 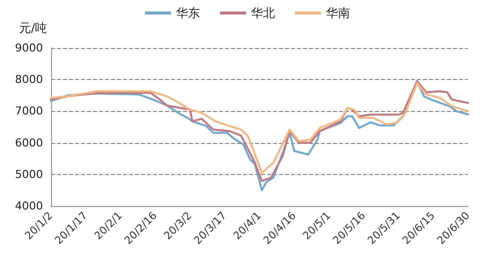 What do you see at coordinates (32, 28) in the screenshot?
I see `y-axis-title: 元/吨` at bounding box center [32, 28].